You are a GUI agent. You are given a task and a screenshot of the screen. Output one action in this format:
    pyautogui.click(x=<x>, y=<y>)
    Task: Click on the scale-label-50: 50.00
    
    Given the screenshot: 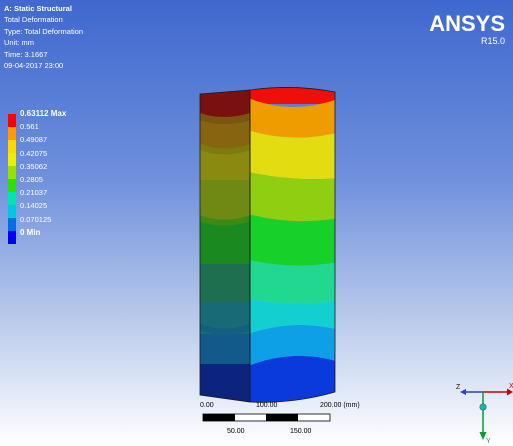 What is the action you would take?
    pyautogui.click(x=236, y=431)
    